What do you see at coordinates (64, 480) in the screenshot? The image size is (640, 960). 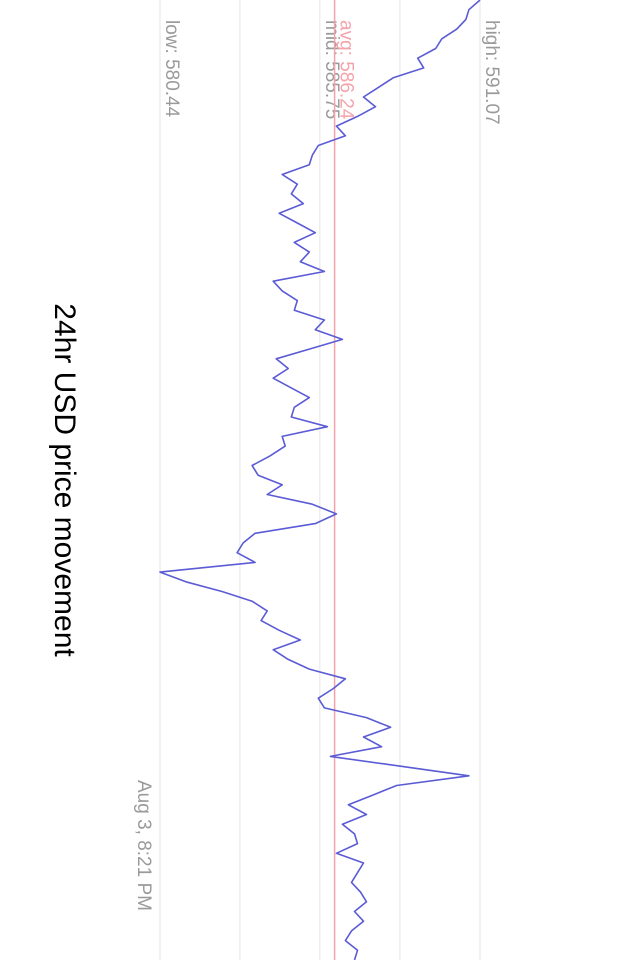 I see `chart-title: 24hr USD price movement` at bounding box center [64, 480].